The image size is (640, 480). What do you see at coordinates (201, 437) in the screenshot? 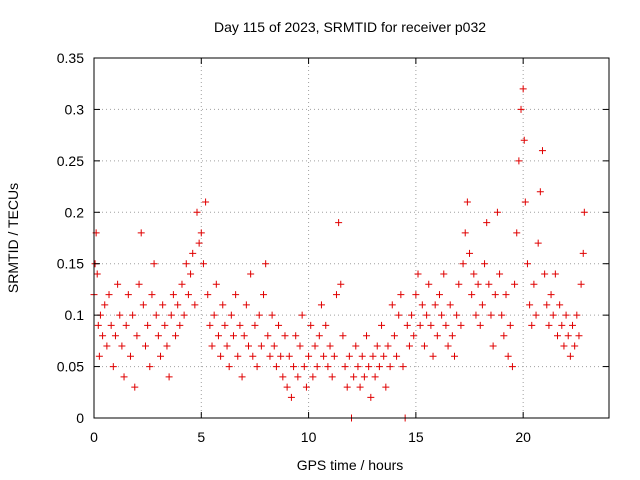
I see `x-tick-label: 5` at bounding box center [201, 437].